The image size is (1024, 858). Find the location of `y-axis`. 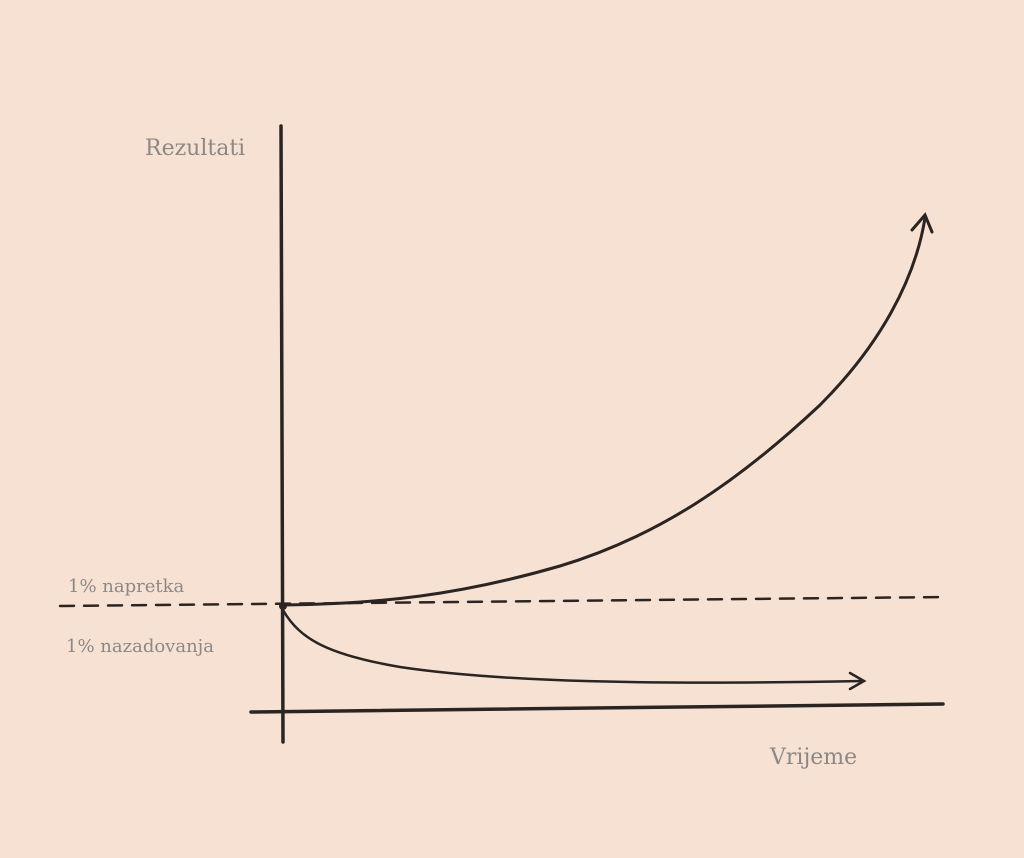

y-axis is located at coordinates (282, 434).